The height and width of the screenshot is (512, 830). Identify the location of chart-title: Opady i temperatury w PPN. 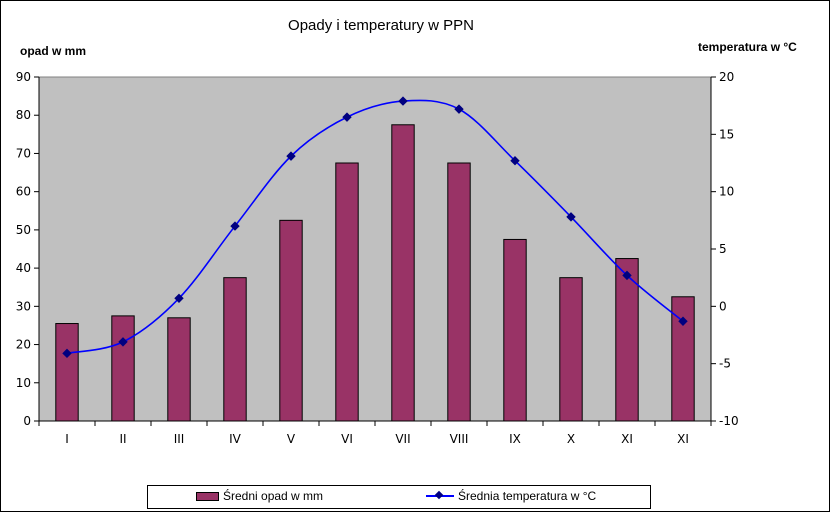
(381, 25).